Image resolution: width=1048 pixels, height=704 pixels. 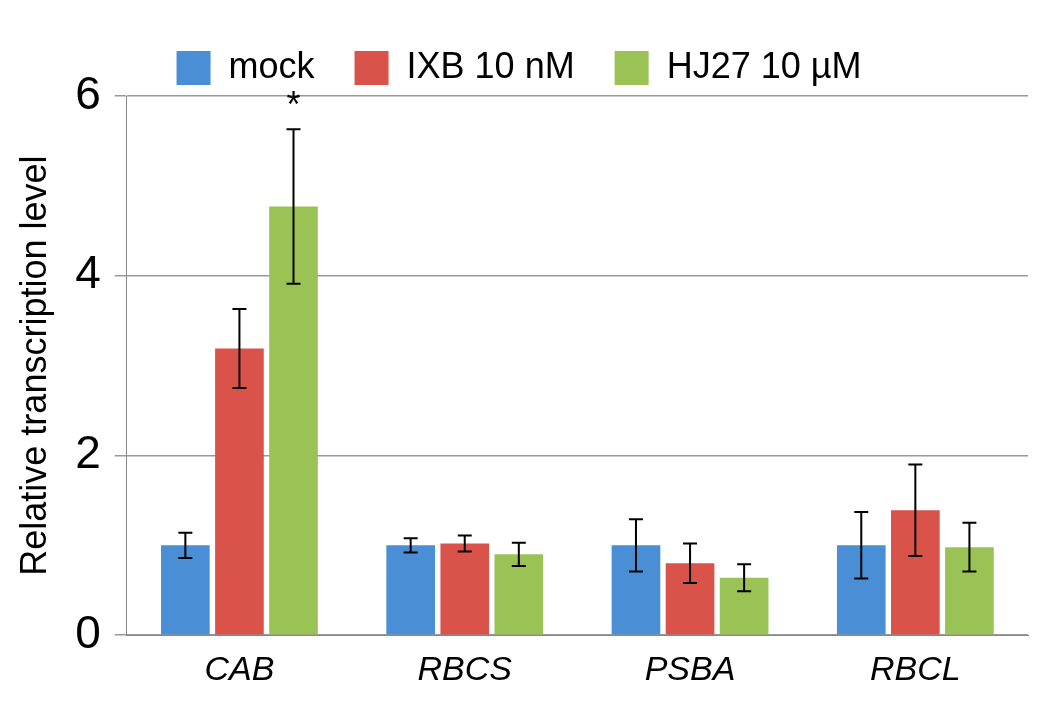 What do you see at coordinates (764, 65) in the screenshot?
I see `legend-label: HJ27 10 µM` at bounding box center [764, 65].